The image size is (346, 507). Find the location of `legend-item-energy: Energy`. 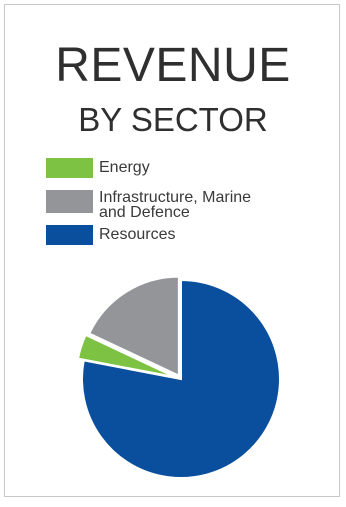

legend-item-energy: Energy is located at coordinates (167, 168).